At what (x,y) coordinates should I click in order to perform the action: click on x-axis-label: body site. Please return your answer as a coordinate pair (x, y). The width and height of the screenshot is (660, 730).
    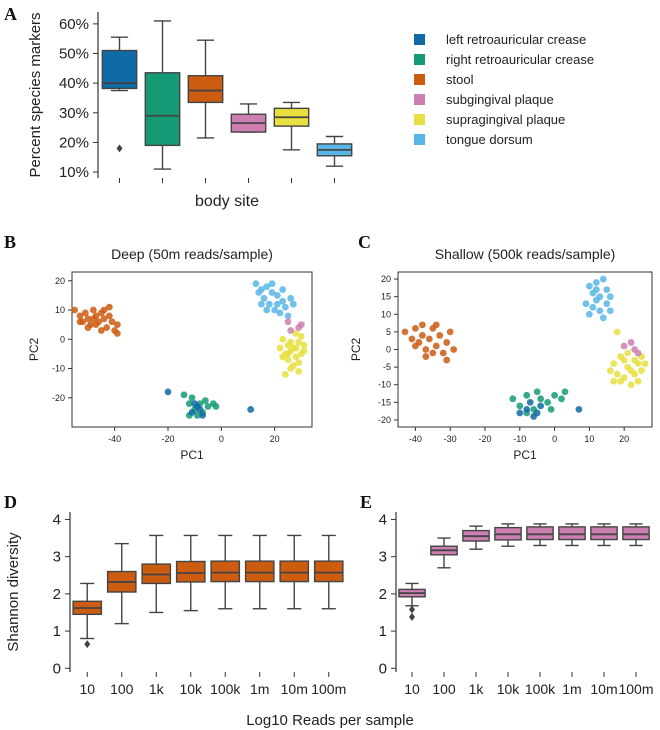
    Looking at the image, I should click on (227, 201).